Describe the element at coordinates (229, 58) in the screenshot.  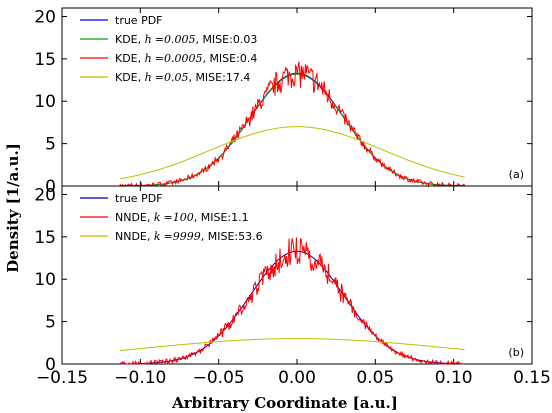
I see `legend-text: , MISE:0.4` at that location.